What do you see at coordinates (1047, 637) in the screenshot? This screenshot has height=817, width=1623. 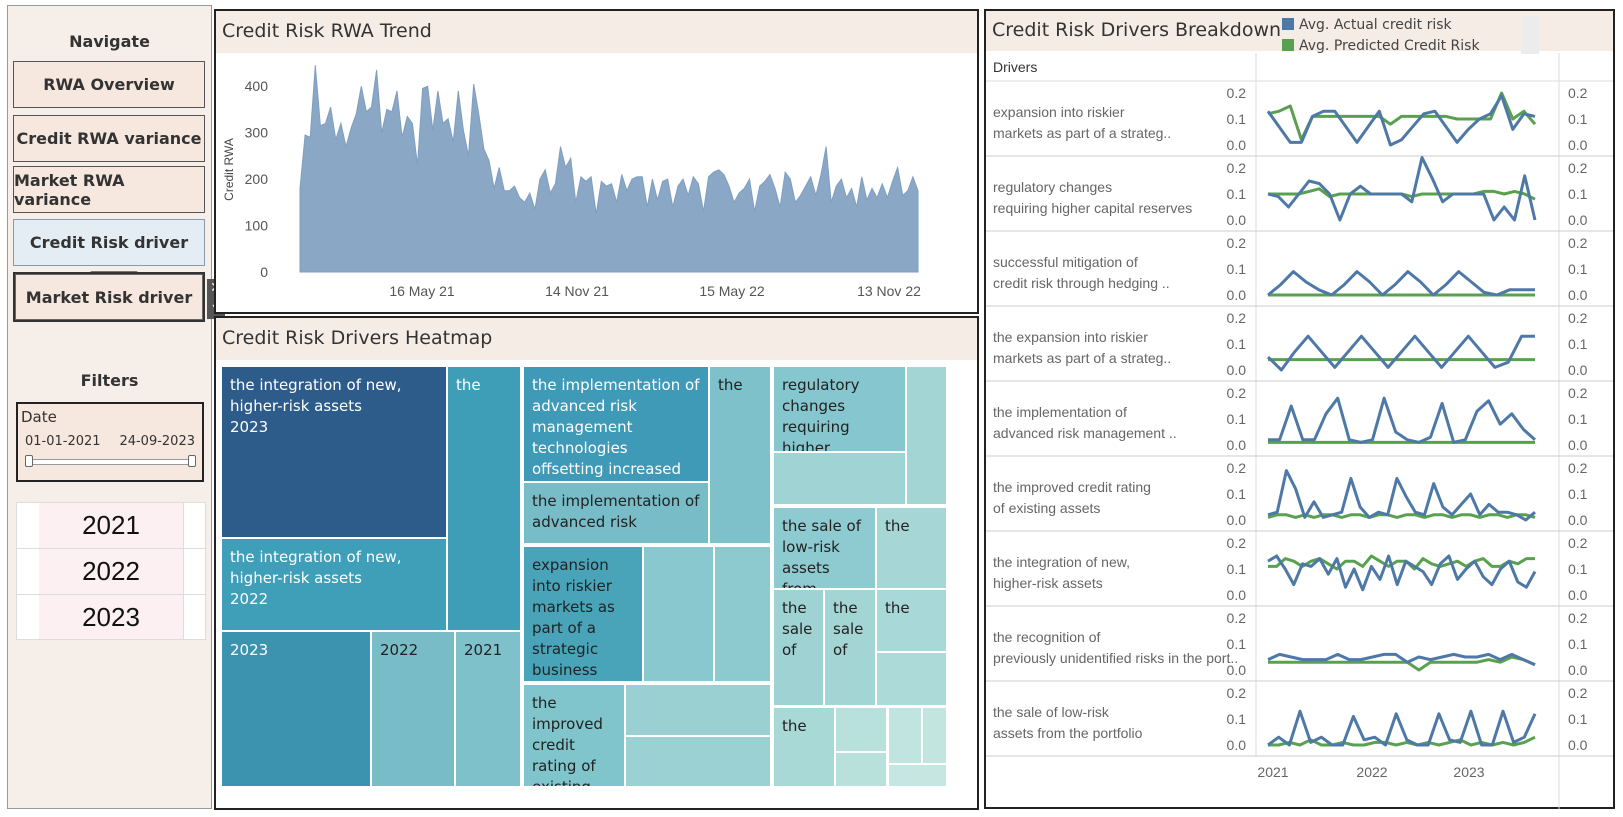 I see `driver-label: the recognition of` at bounding box center [1047, 637].